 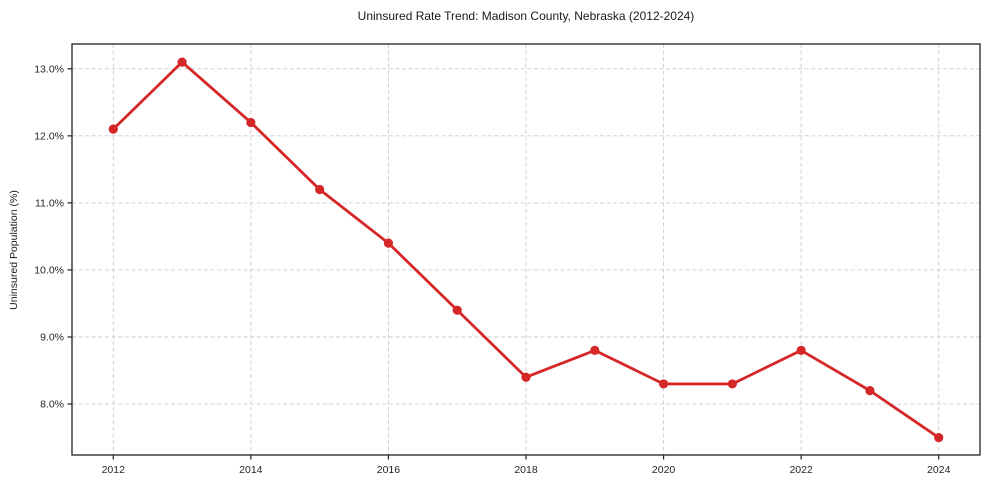 What do you see at coordinates (251, 122) in the screenshot?
I see `data-point-2014` at bounding box center [251, 122].